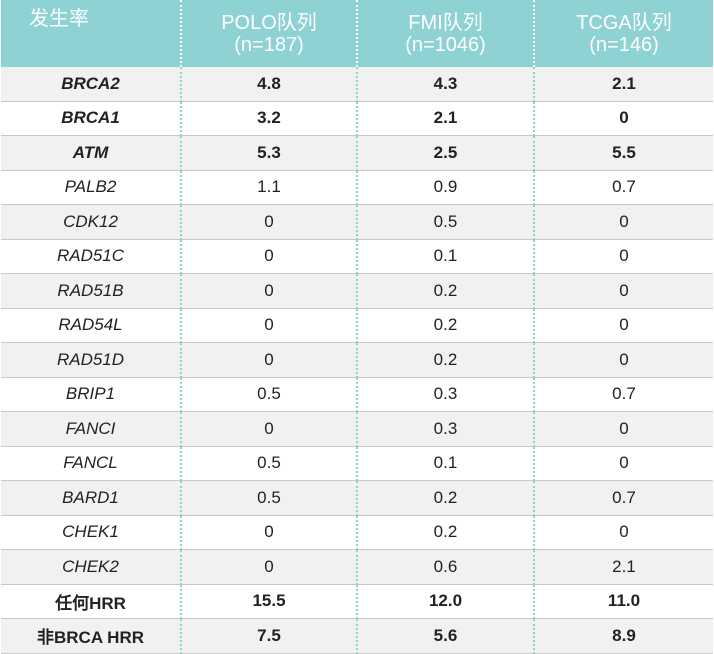 This screenshot has height=654, width=714. Describe the element at coordinates (268, 84) in the screenshot. I see `value-cell: 4.8` at that location.